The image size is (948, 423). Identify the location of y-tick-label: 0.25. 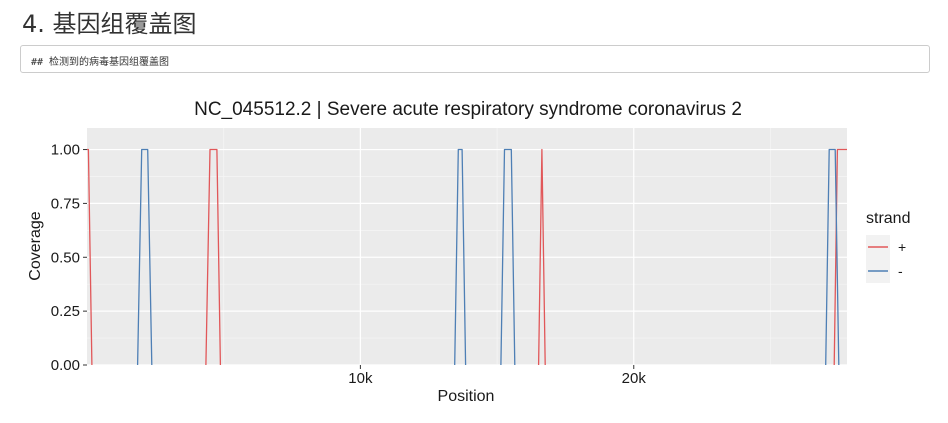
(65, 311).